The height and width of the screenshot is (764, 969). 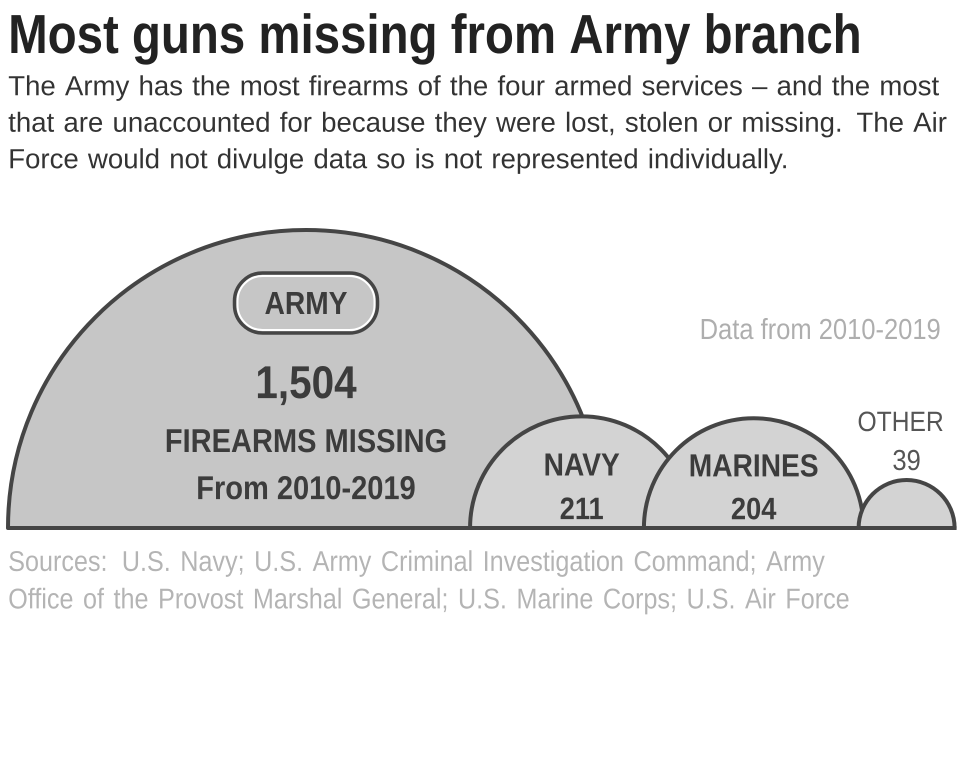 What do you see at coordinates (754, 465) in the screenshot?
I see `category-label: MARINES` at bounding box center [754, 465].